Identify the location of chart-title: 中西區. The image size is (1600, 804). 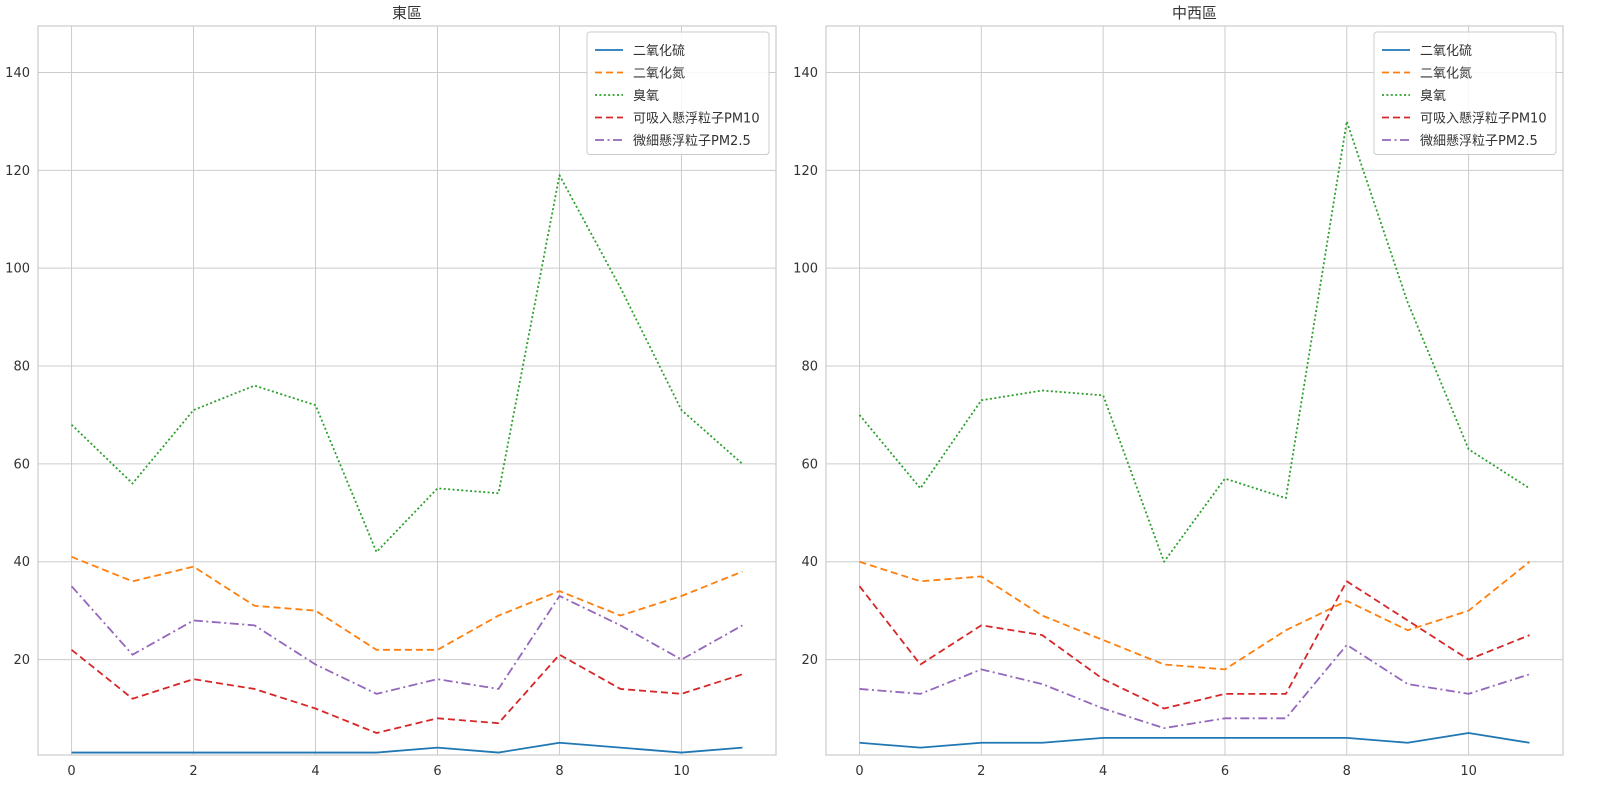
(1194, 13).